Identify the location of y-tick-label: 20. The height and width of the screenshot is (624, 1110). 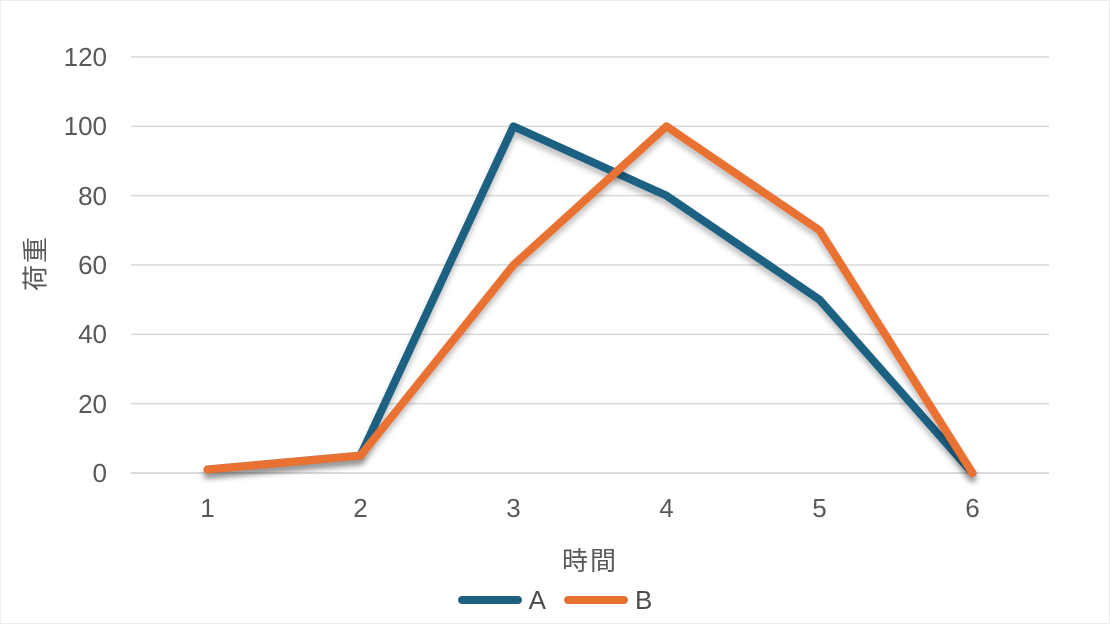
(92, 403).